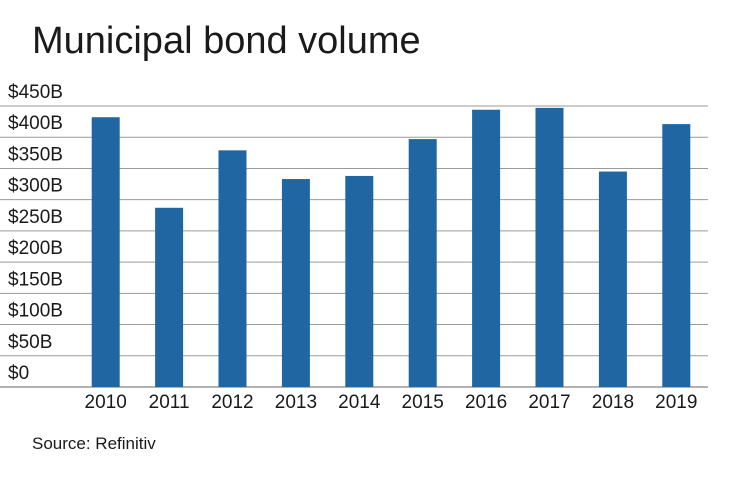 The height and width of the screenshot is (482, 740). What do you see at coordinates (359, 402) in the screenshot?
I see `x-tick-label: 2014` at bounding box center [359, 402].